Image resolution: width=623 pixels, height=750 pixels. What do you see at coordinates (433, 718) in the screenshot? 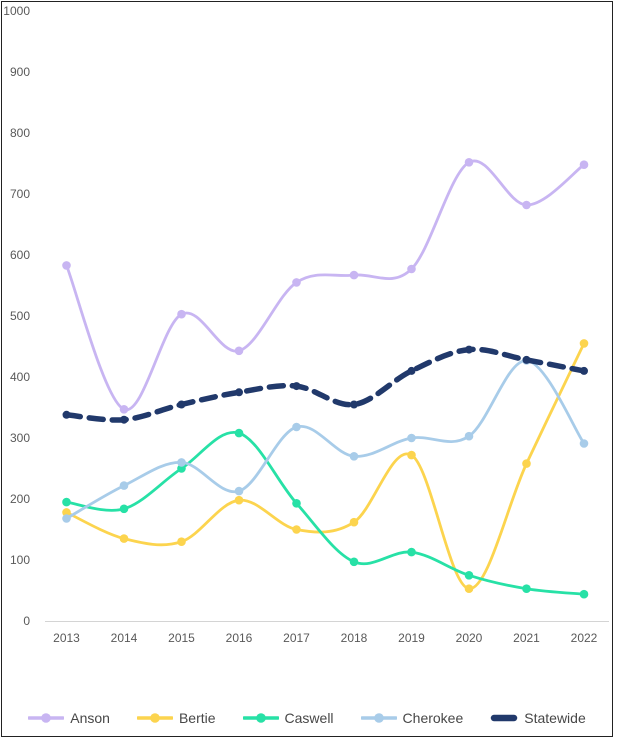
I see `legend-label: Cherokee` at bounding box center [433, 718].